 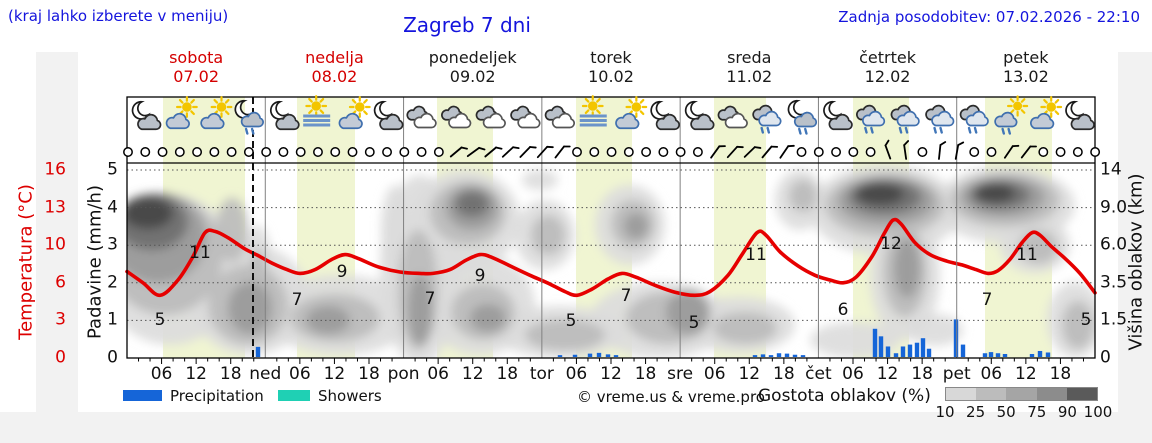 I want to click on temp-axis-tick: 16, so click(x=55, y=169).